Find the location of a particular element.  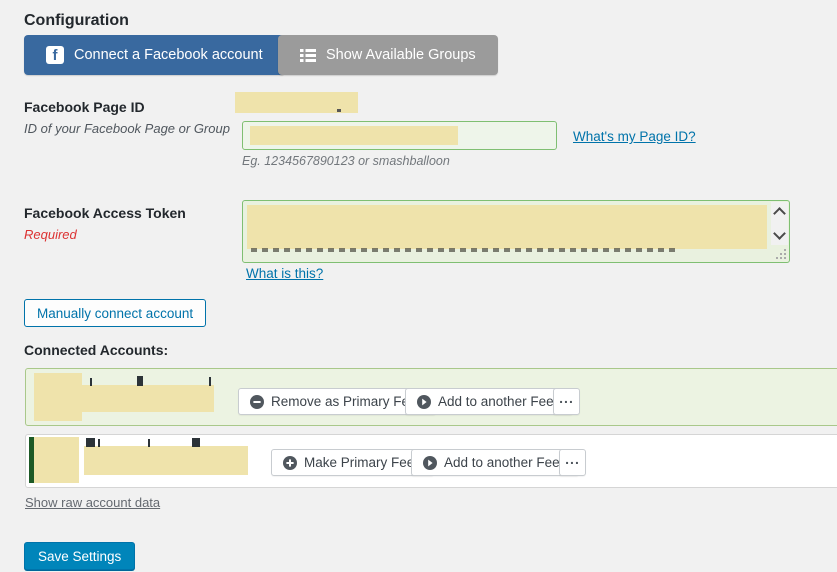

redacted-page-id-value is located at coordinates (354, 135).